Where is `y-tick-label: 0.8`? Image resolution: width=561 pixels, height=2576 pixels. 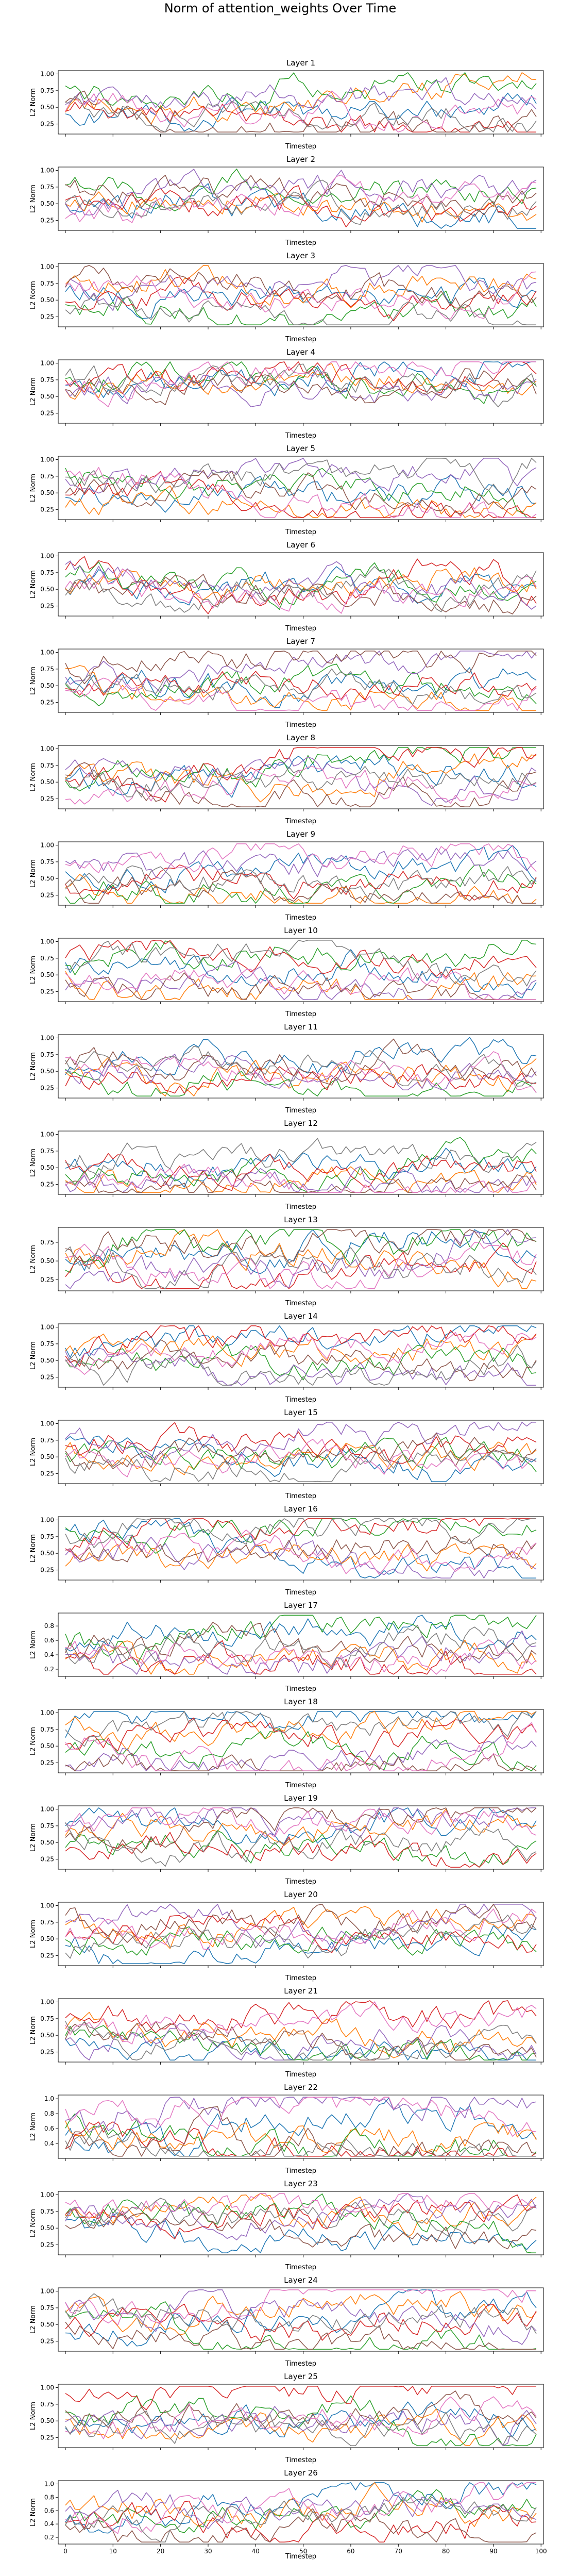
y-tick-label: 0.8 is located at coordinates (49, 2113).